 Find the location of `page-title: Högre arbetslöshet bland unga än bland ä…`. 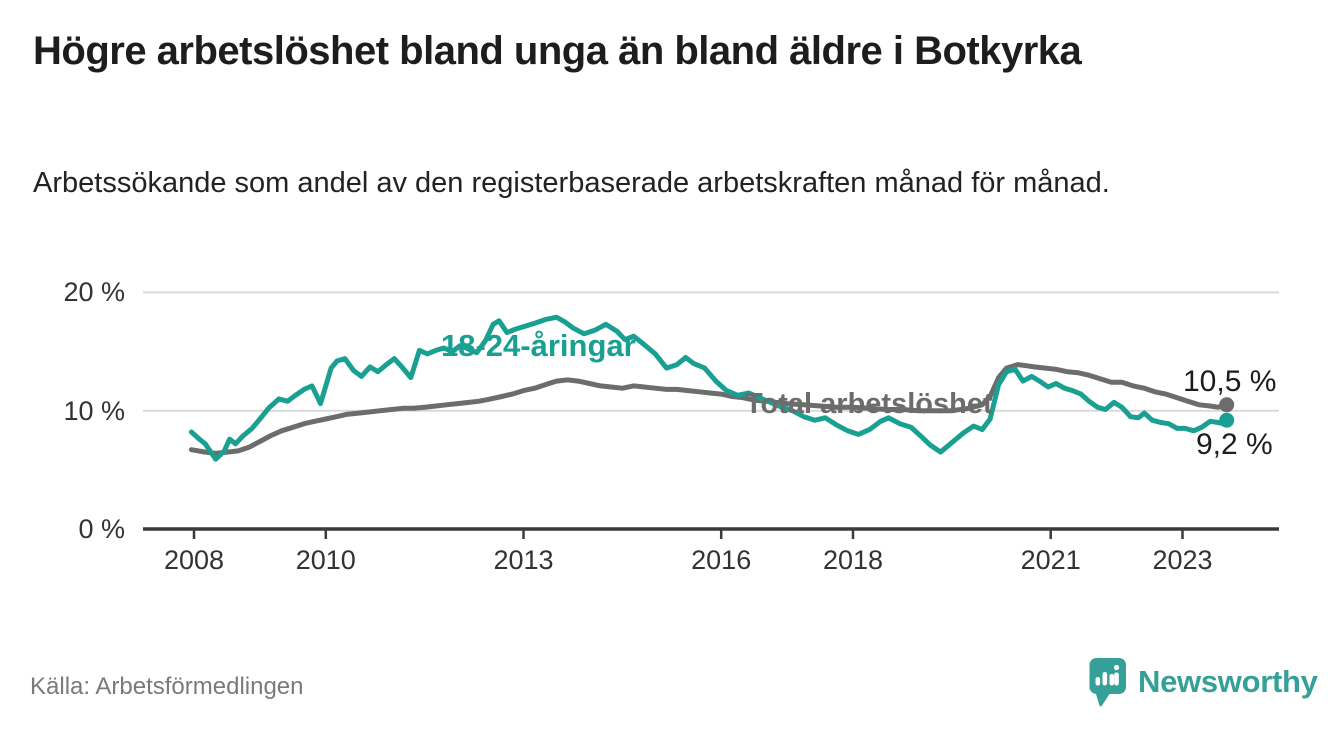

page-title: Högre arbetslöshet bland unga än bland ä… is located at coordinates (557, 51).